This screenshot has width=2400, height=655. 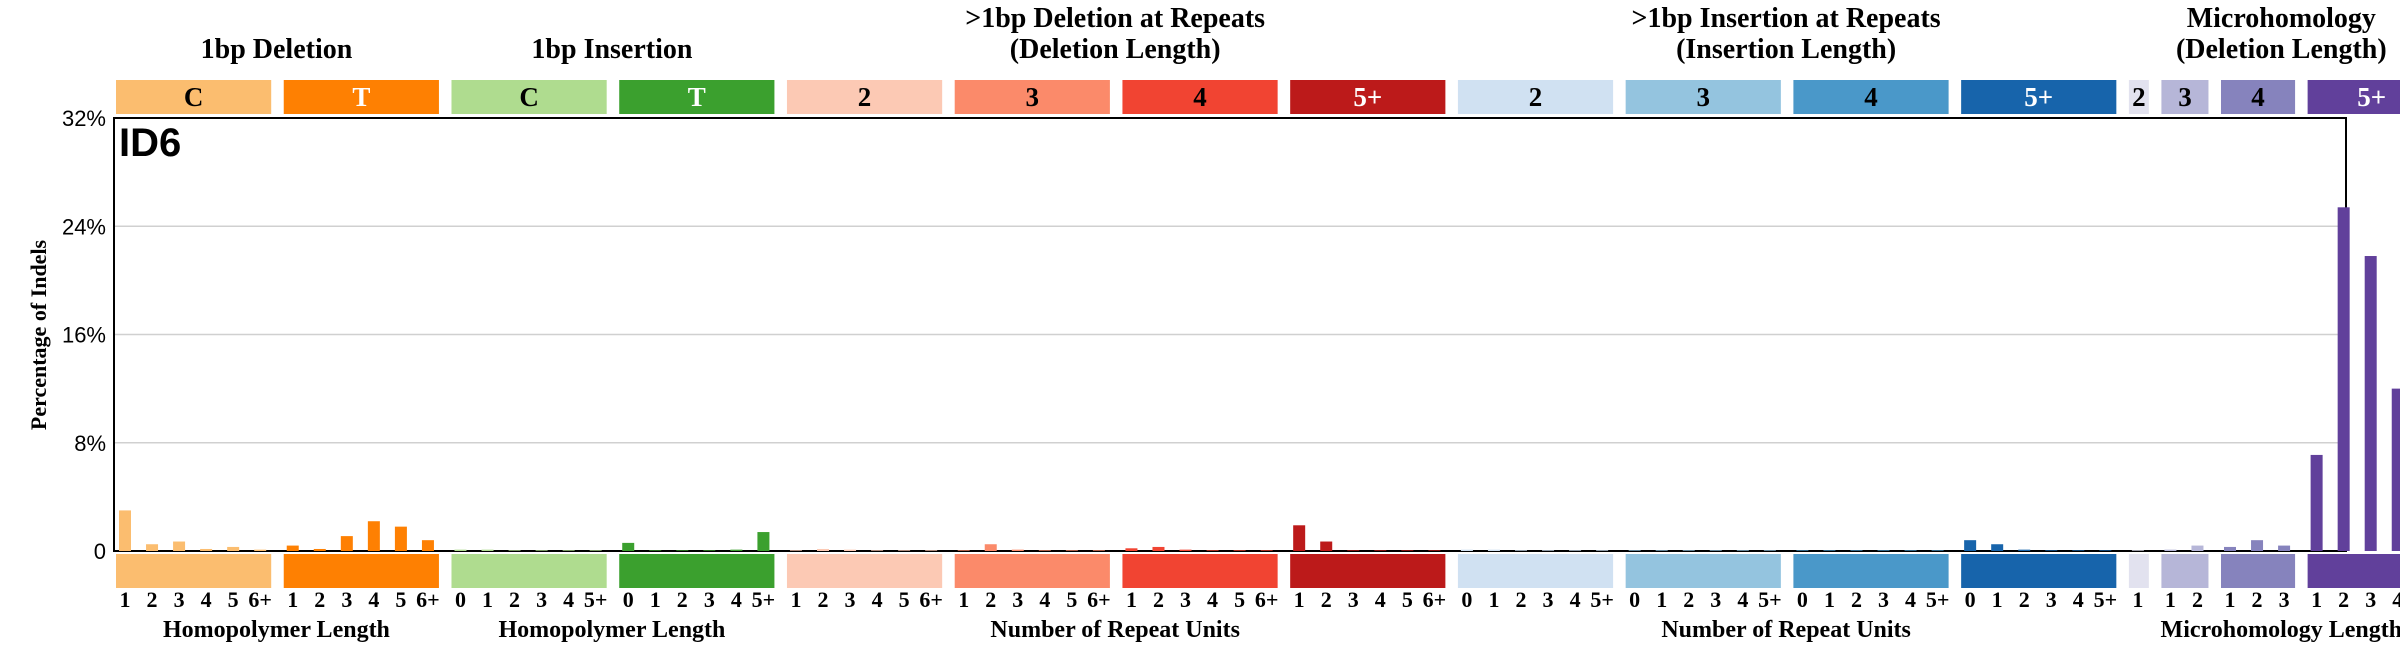 I want to click on category-label: 4, so click(x=1871, y=97).